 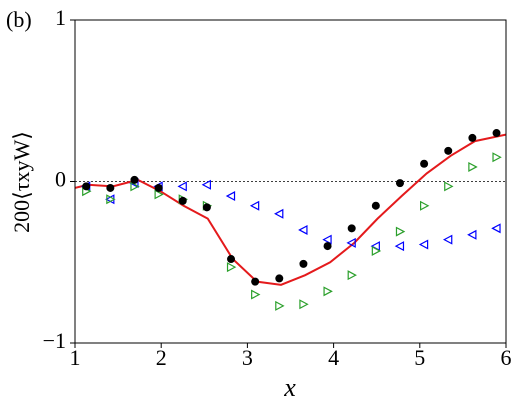 What do you see at coordinates (506, 357) in the screenshot?
I see `x-tick-label: 6` at bounding box center [506, 357].